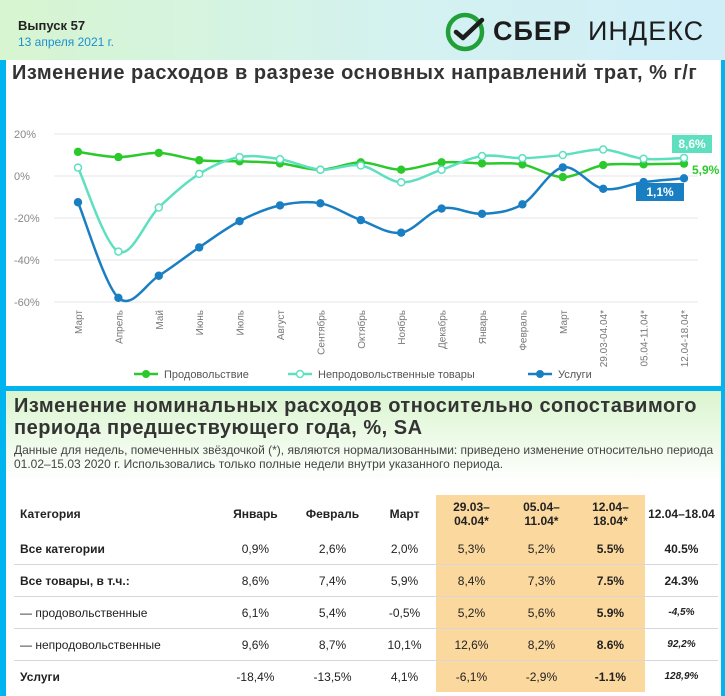 This screenshot has height=696, width=725. I want to click on end-label-nonfood: 8,6%, so click(692, 144).